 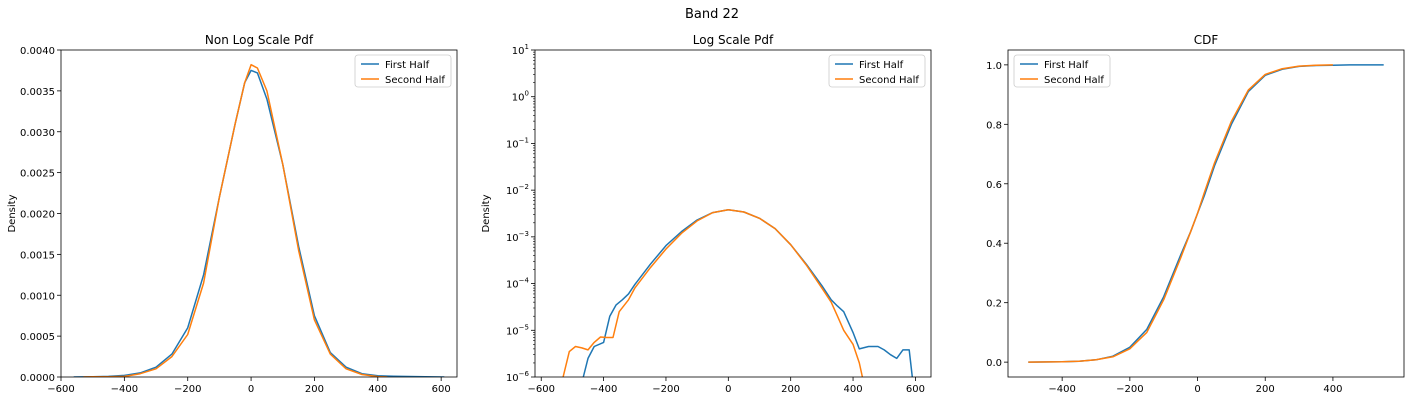 What do you see at coordinates (37, 133) in the screenshot?
I see `chart-0-ytick-label: 0.0030` at bounding box center [37, 133].